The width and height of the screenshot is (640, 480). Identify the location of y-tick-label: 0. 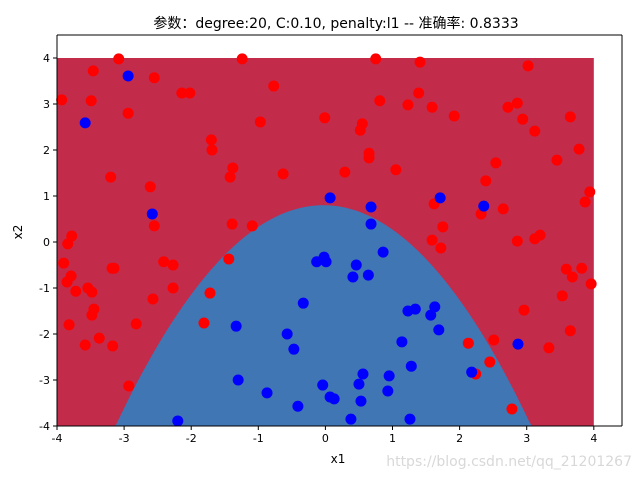
(46, 242).